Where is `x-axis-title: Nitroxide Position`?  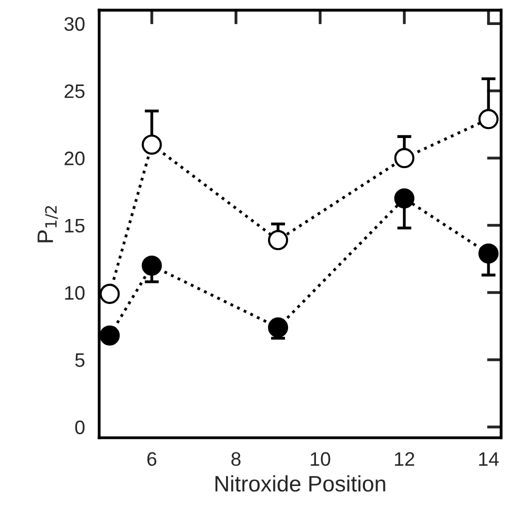 x-axis-title: Nitroxide Position is located at coordinates (301, 483).